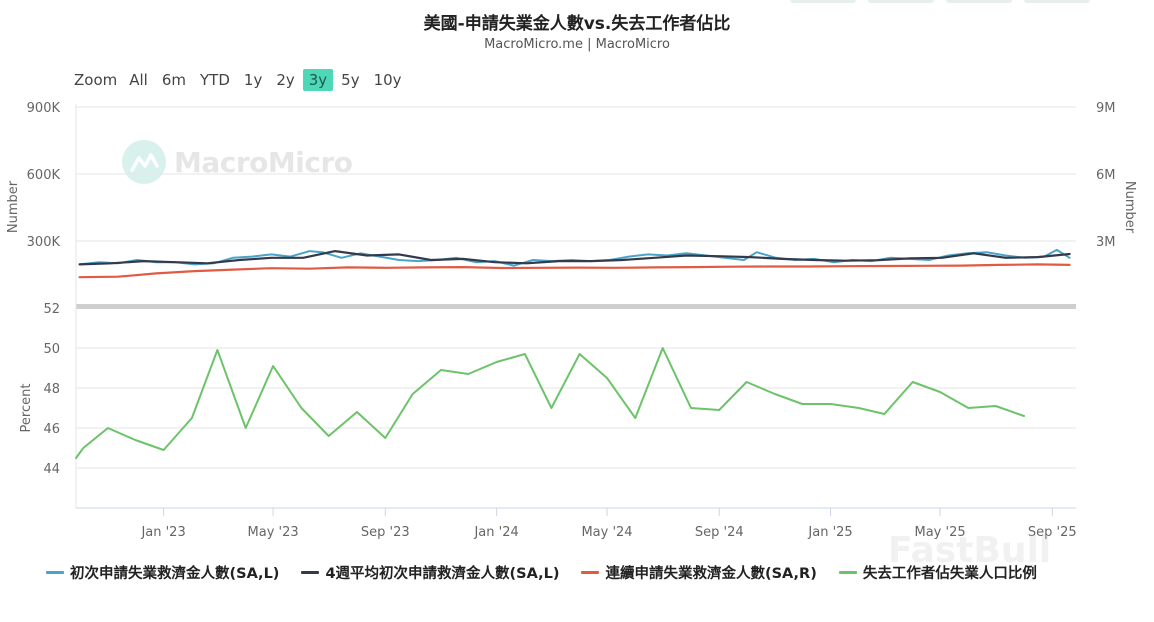 The height and width of the screenshot is (622, 1154). Describe the element at coordinates (442, 574) in the screenshot. I see `legend-label: 4週平均初次申請救濟金人數(SA,L)` at that location.